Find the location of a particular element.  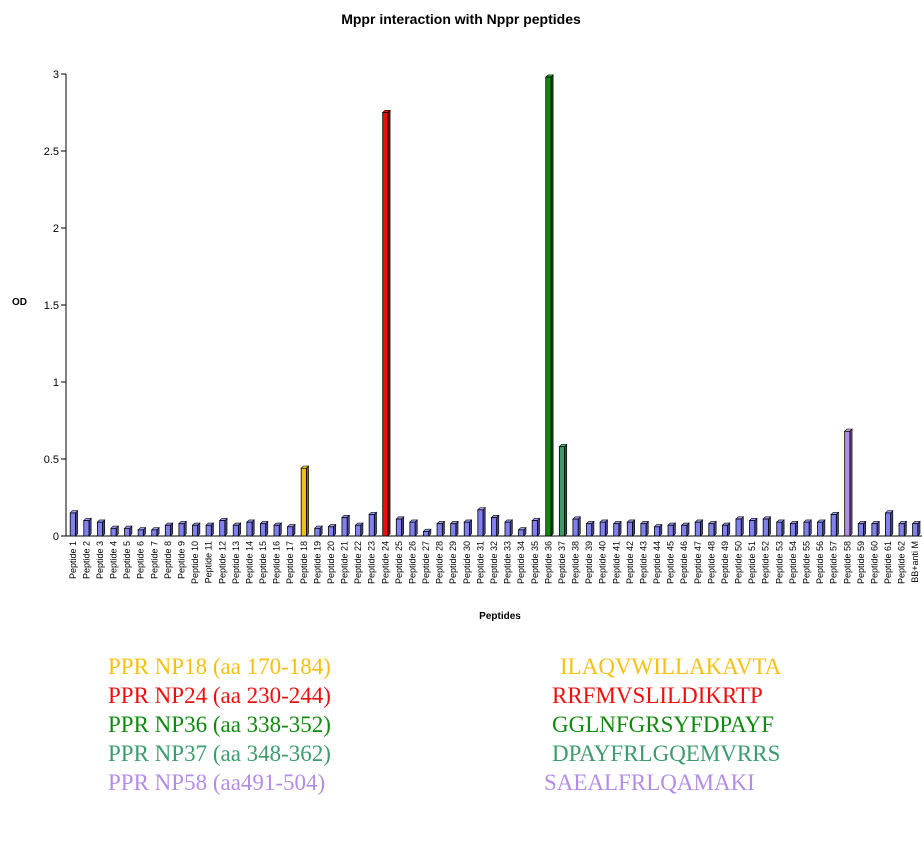

chart-title: Mppr interaction with Nppr peptides is located at coordinates (461, 19).